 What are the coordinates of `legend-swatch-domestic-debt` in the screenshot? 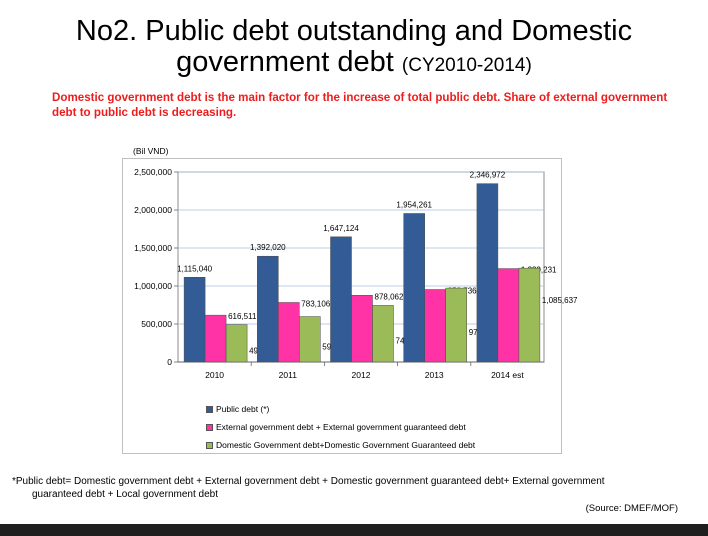 It's located at (209, 445).